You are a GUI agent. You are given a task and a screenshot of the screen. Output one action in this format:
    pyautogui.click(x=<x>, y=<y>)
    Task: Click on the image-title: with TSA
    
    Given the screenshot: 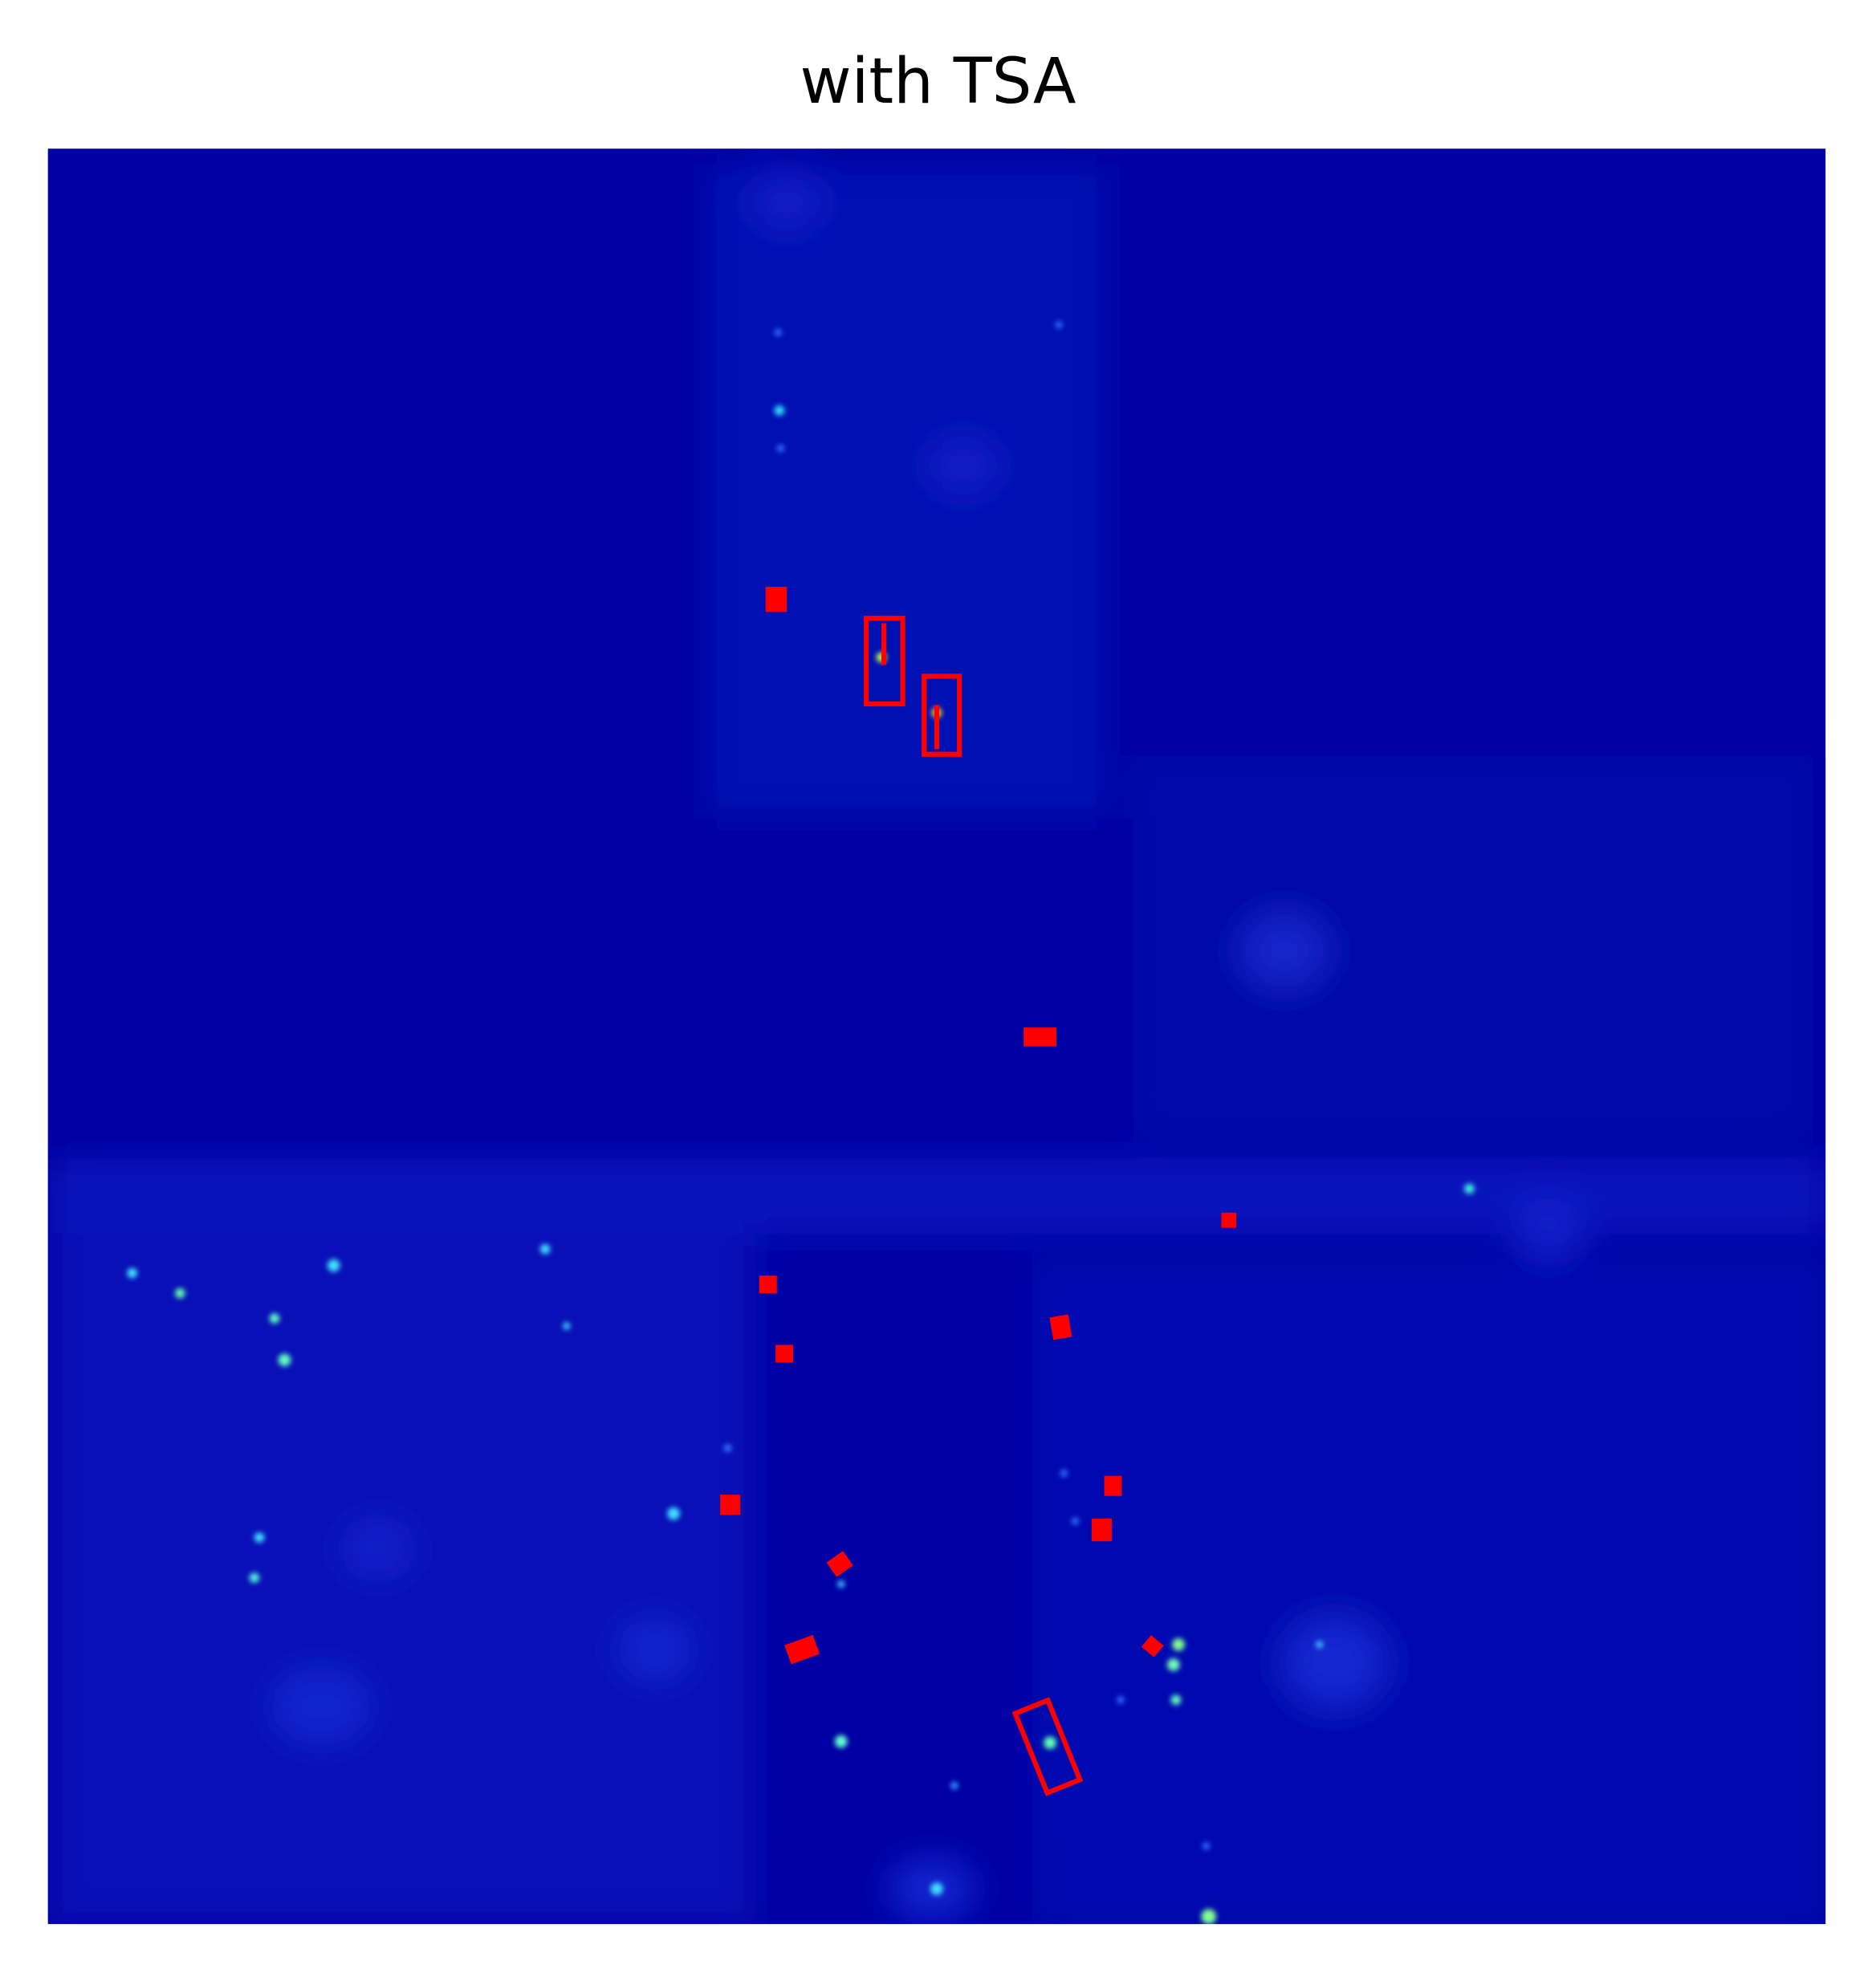 What is the action you would take?
    pyautogui.click(x=938, y=81)
    